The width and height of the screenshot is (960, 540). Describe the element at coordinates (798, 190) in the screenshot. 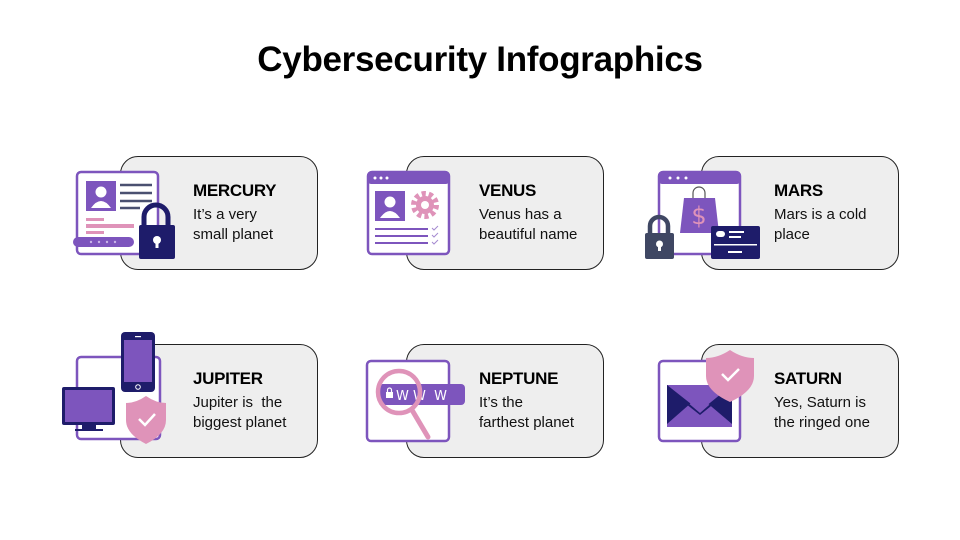

I see `card-title: MARS` at that location.